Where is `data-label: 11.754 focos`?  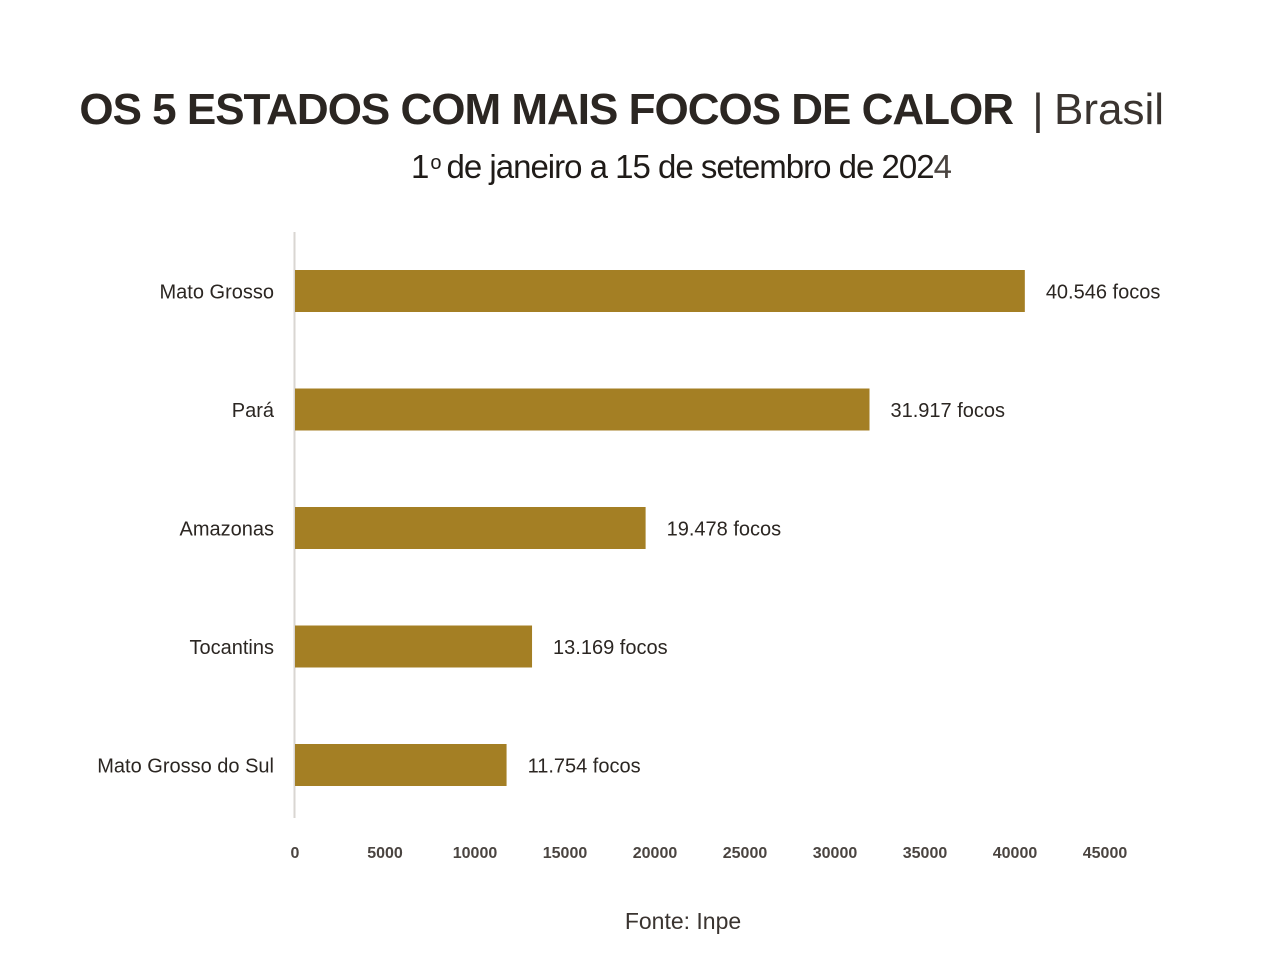
data-label: 11.754 focos is located at coordinates (584, 766).